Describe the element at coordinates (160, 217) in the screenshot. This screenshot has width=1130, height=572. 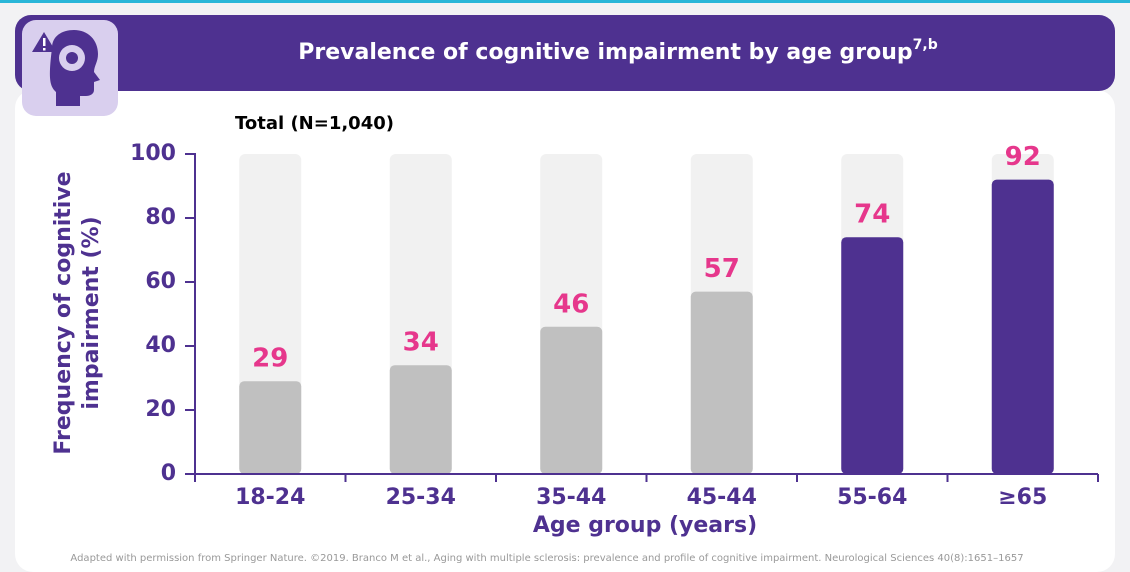
I see `y-tick-label: 80` at that location.